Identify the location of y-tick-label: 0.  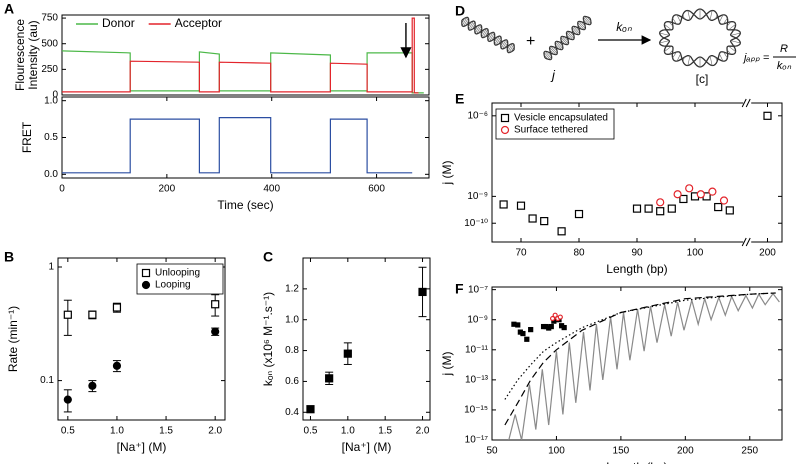
(55, 95).